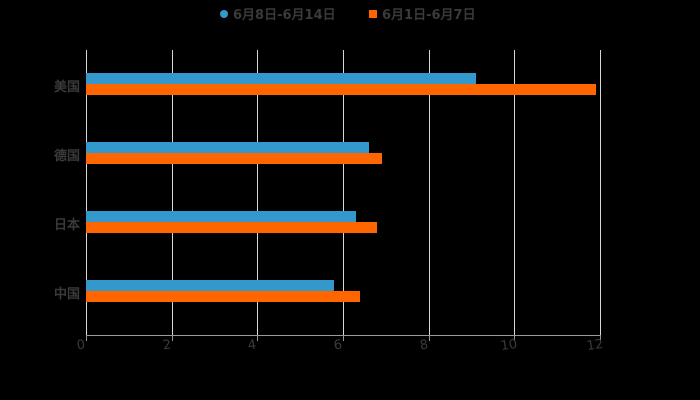  I want to click on x-tick-label: 0, so click(81, 345).